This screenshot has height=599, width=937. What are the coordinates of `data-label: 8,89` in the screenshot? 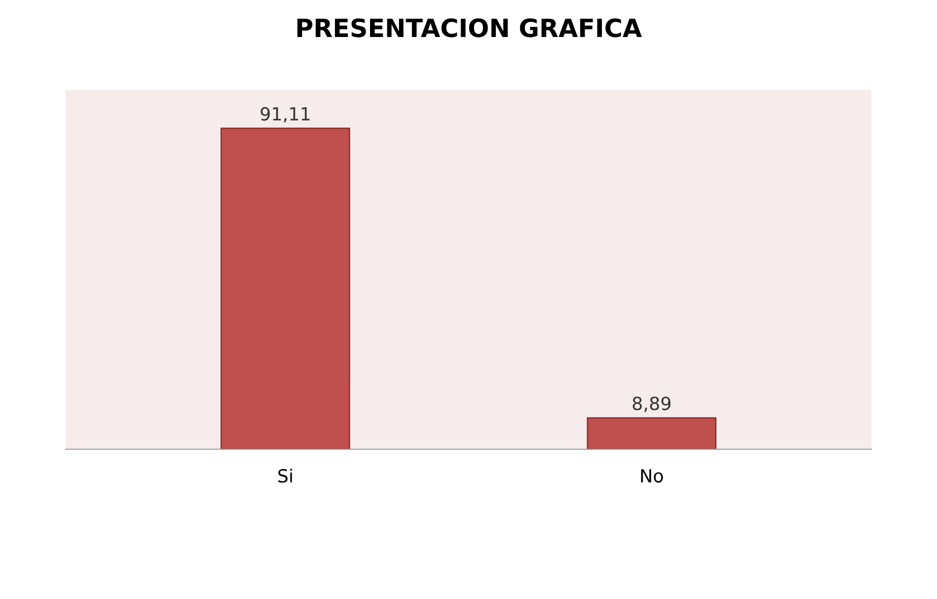 It's located at (651, 404).